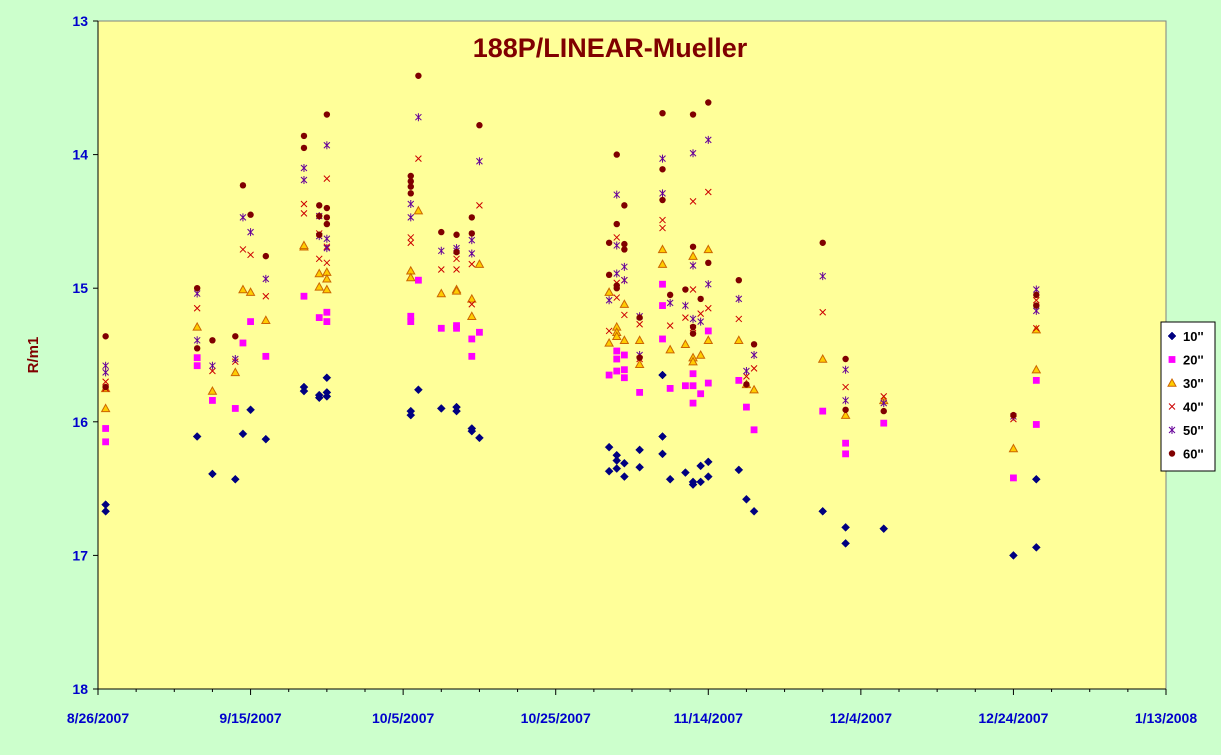 The height and width of the screenshot is (755, 1221). What do you see at coordinates (709, 718) in the screenshot?
I see `x-tick-label: 11/14/2007` at bounding box center [709, 718].